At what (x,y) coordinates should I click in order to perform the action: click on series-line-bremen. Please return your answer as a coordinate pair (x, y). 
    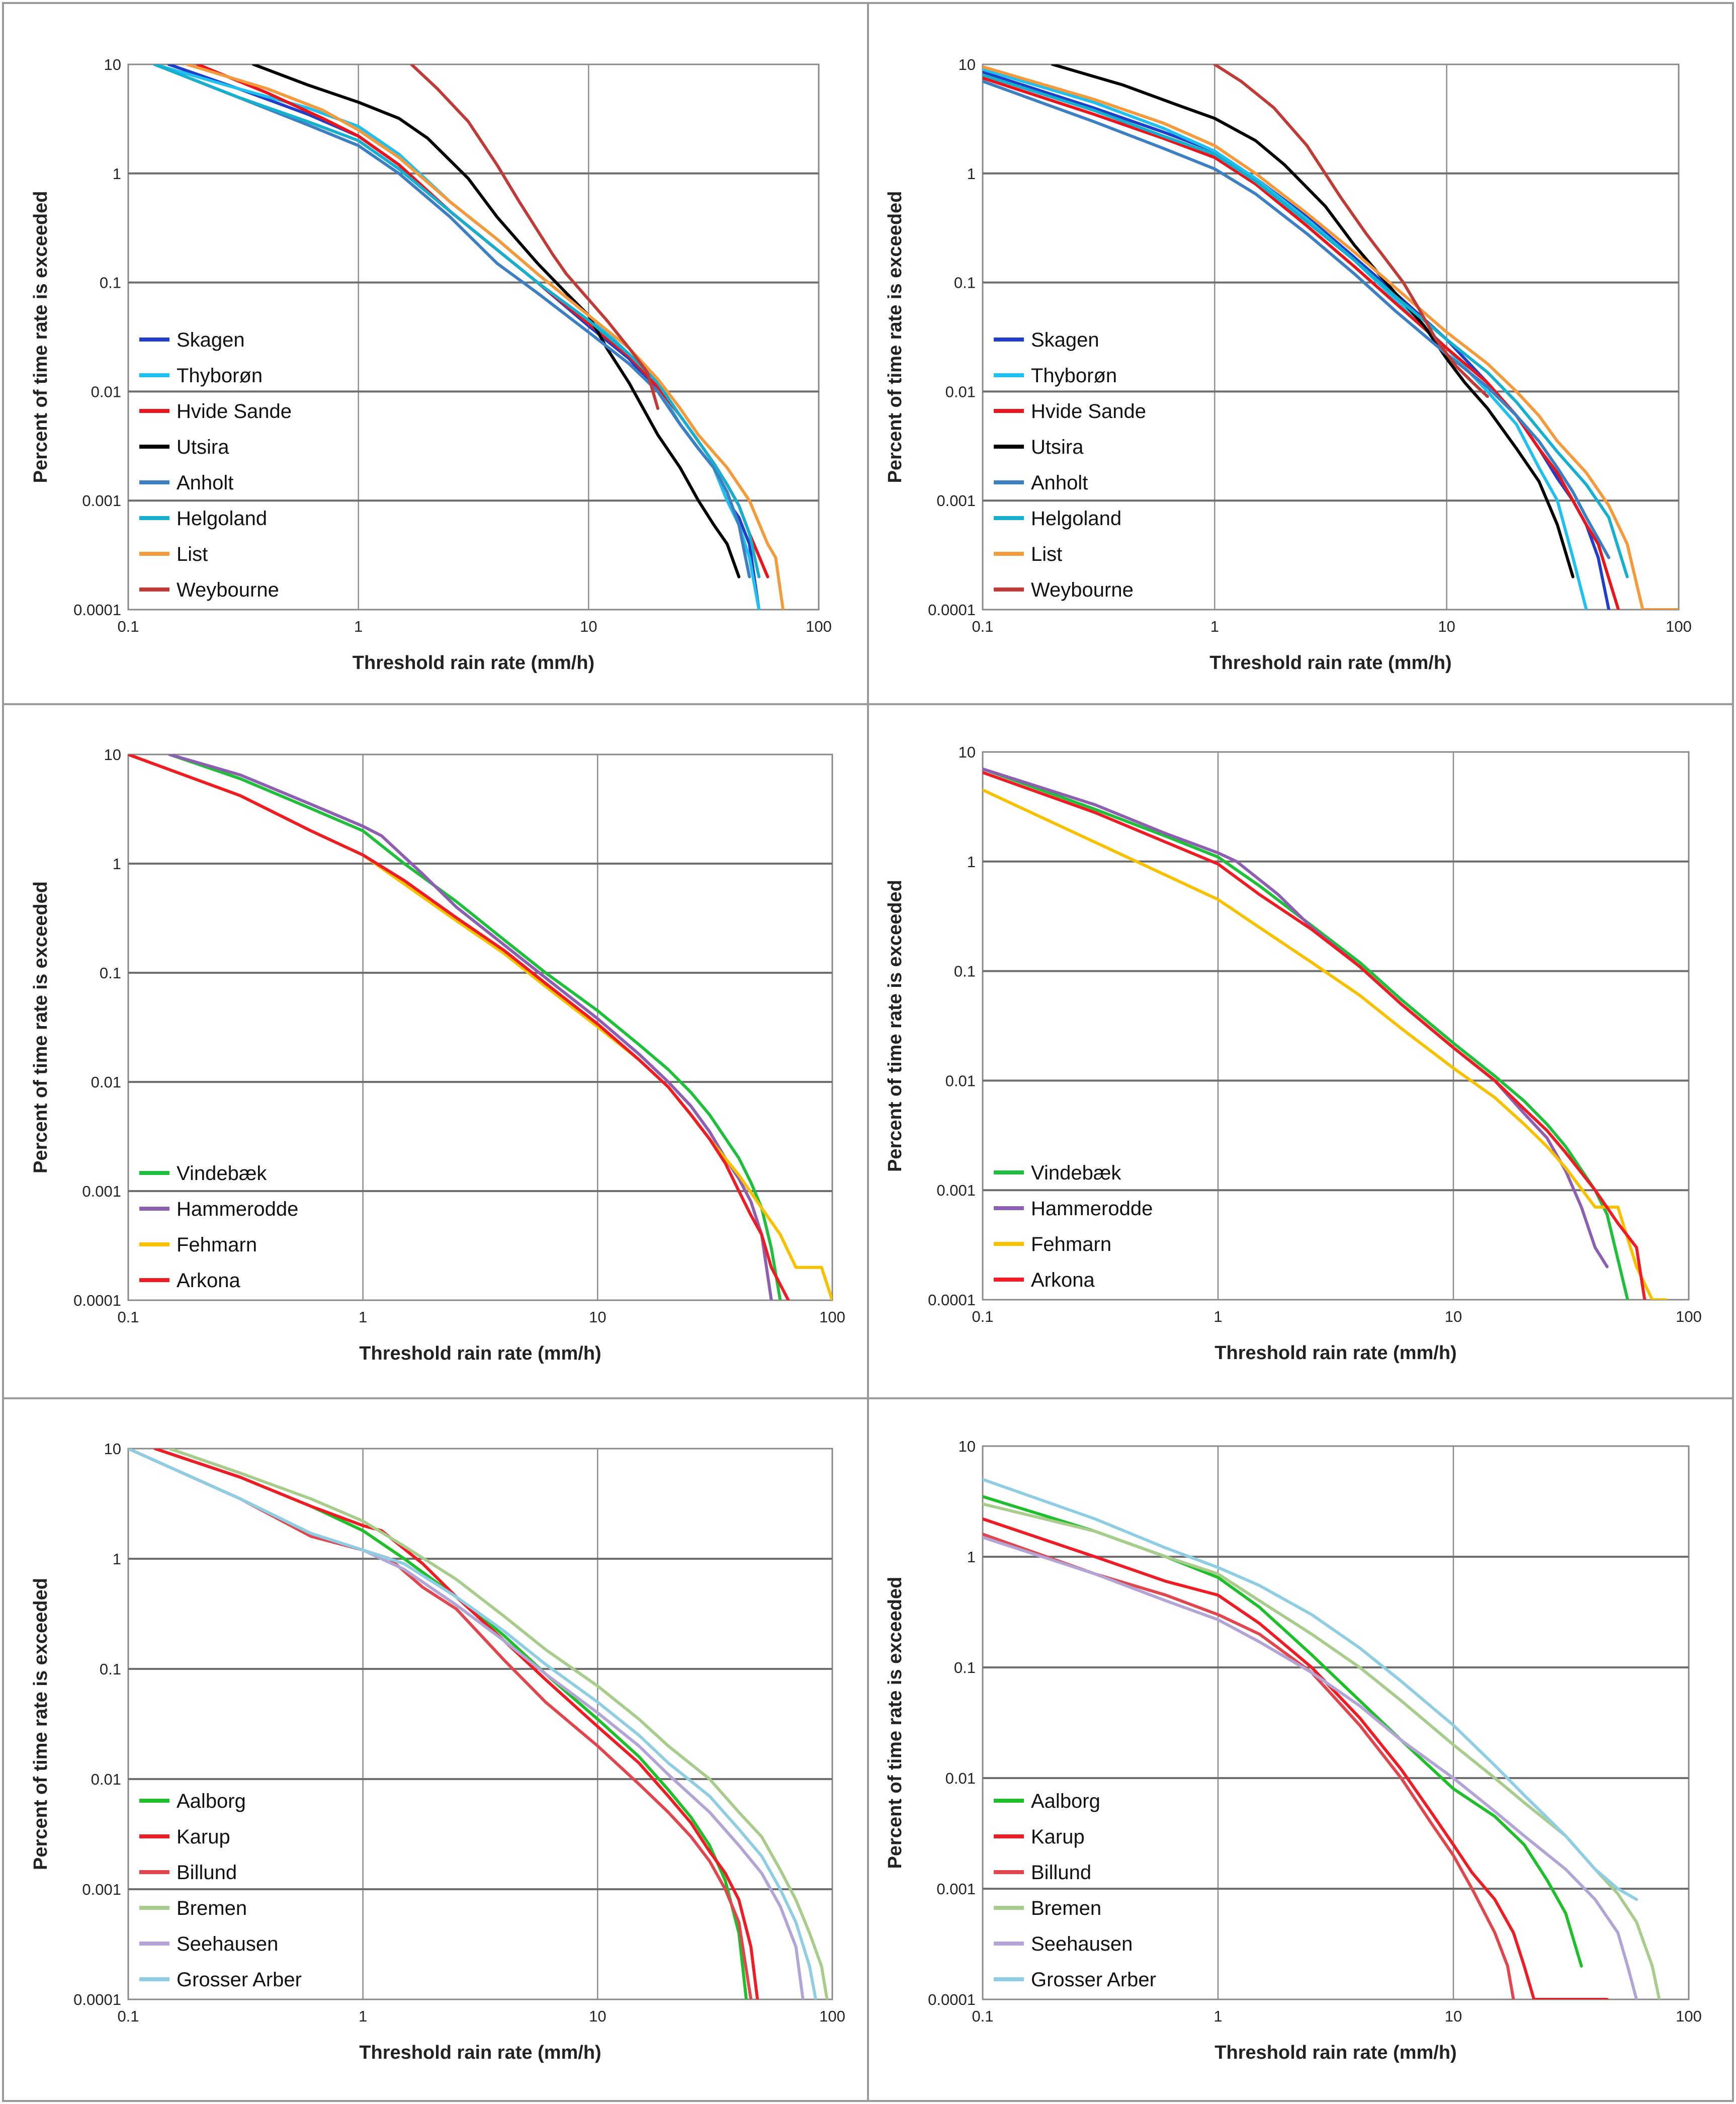
    Looking at the image, I should click on (1322, 1750).